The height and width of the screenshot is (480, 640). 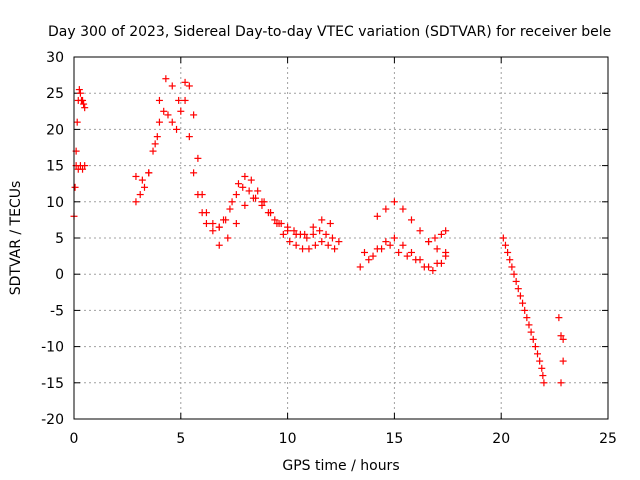 I want to click on x-tick-label: 20, so click(x=501, y=439).